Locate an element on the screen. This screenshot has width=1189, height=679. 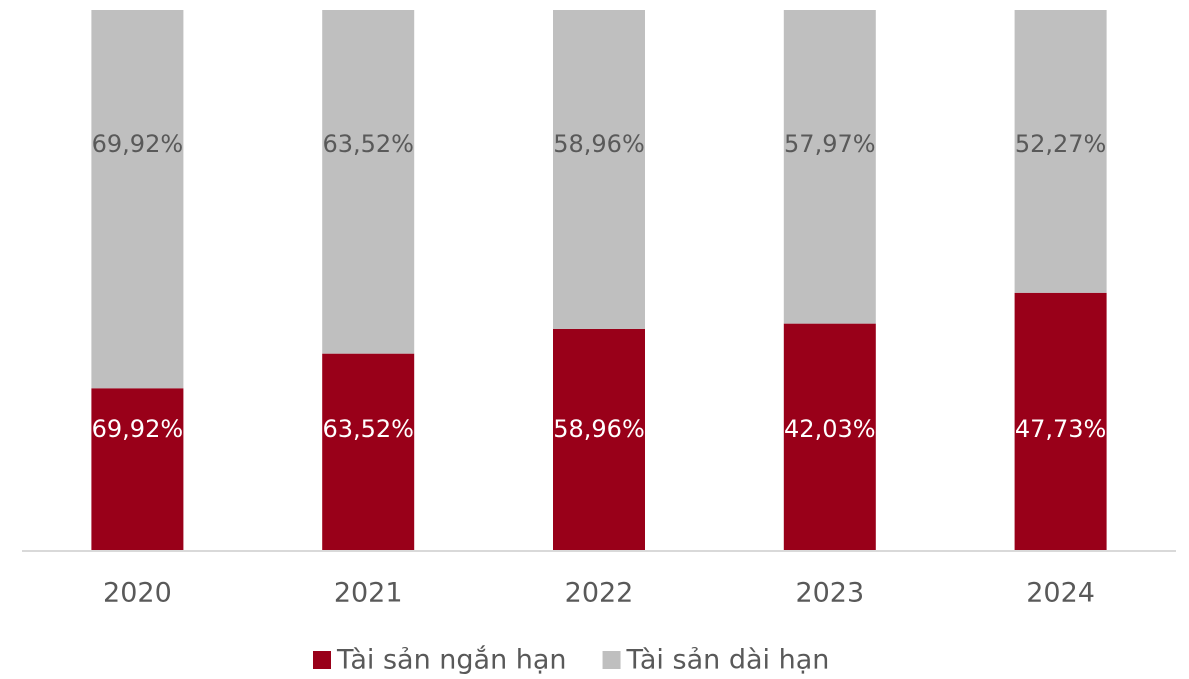
x-tick-label: 2022 is located at coordinates (599, 593).